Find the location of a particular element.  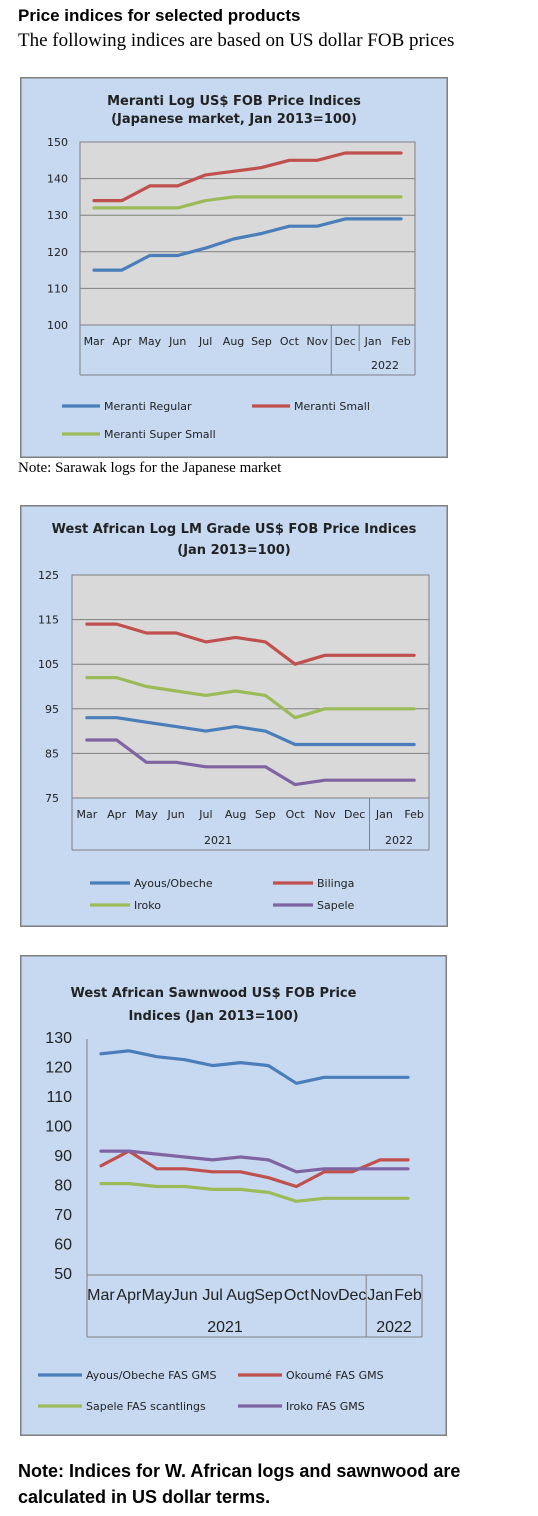

legend-label: Sapele FAS scantlings is located at coordinates (146, 1406).